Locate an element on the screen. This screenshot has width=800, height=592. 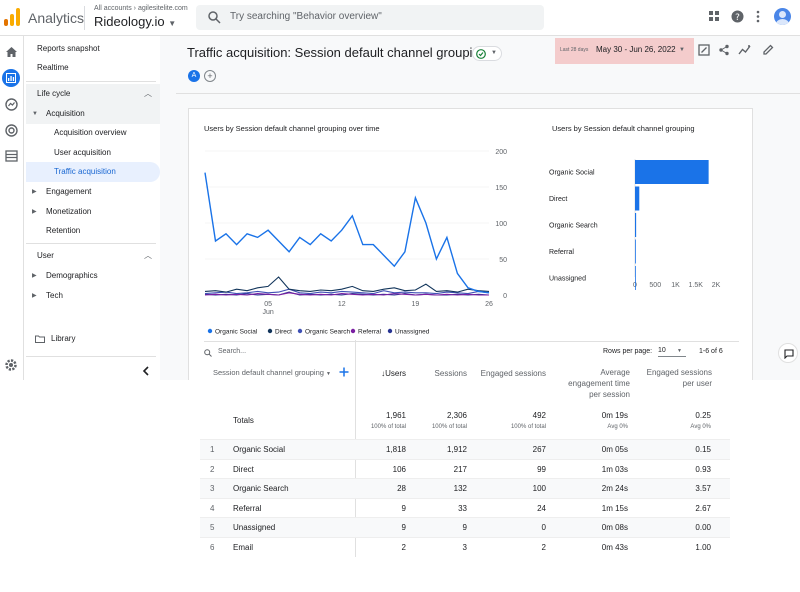
x-tick-label: 2K is located at coordinates (716, 285).